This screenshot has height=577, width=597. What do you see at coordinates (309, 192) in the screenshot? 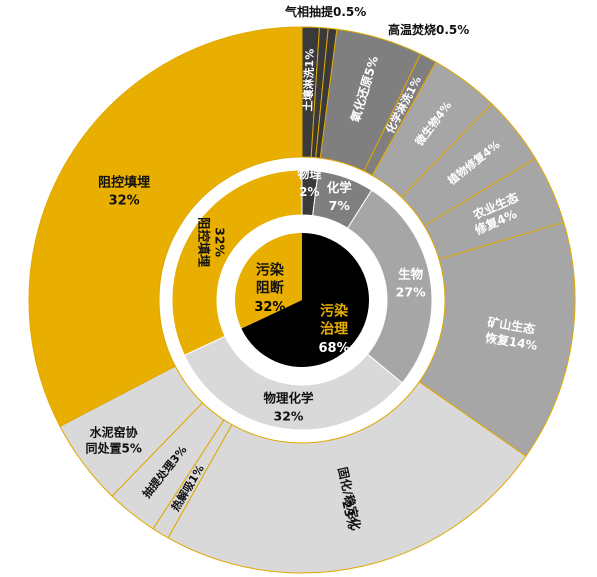
I see `middle-label-0-value: 2%` at bounding box center [309, 192].